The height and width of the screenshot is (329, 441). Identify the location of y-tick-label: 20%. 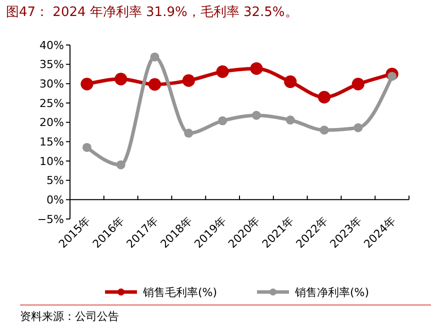
(52, 123).